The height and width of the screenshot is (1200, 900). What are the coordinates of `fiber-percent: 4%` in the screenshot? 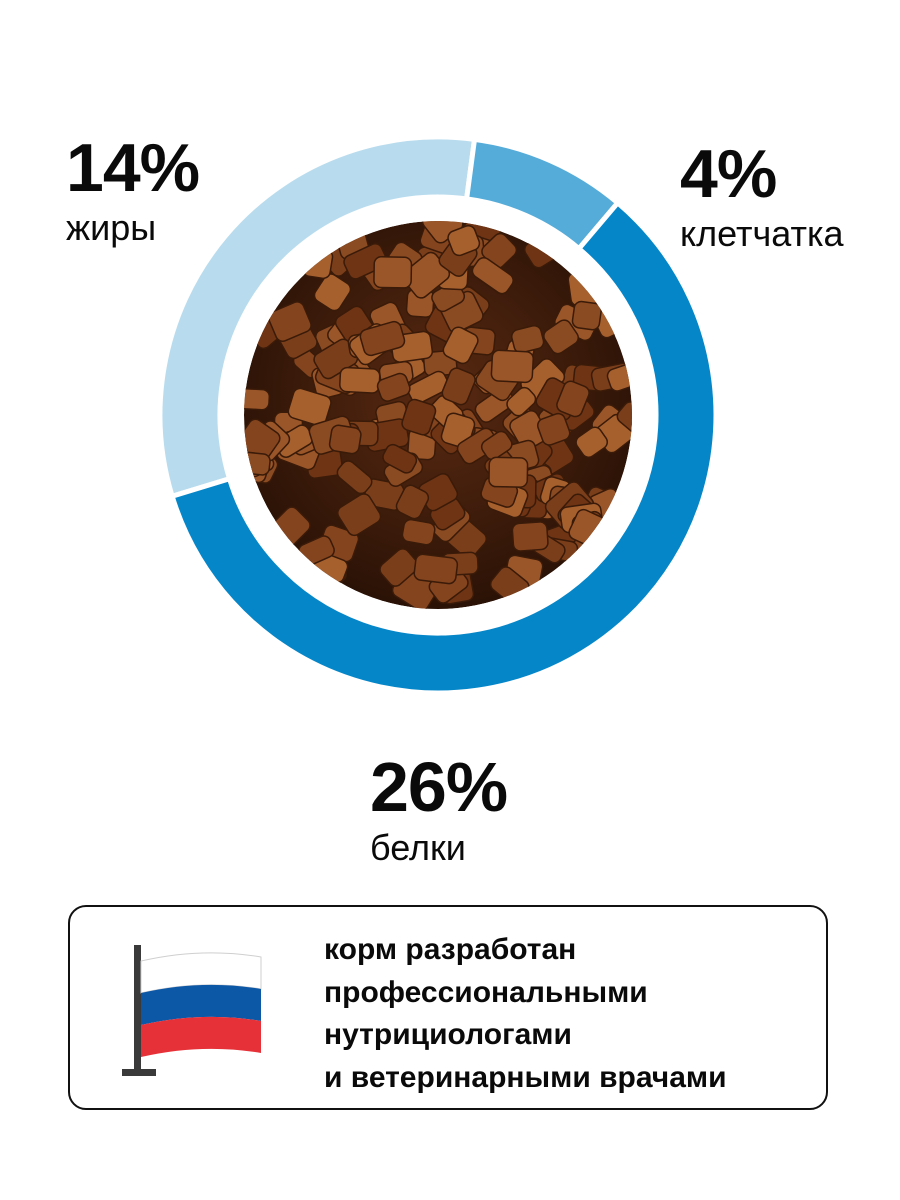 It's located at (728, 174).